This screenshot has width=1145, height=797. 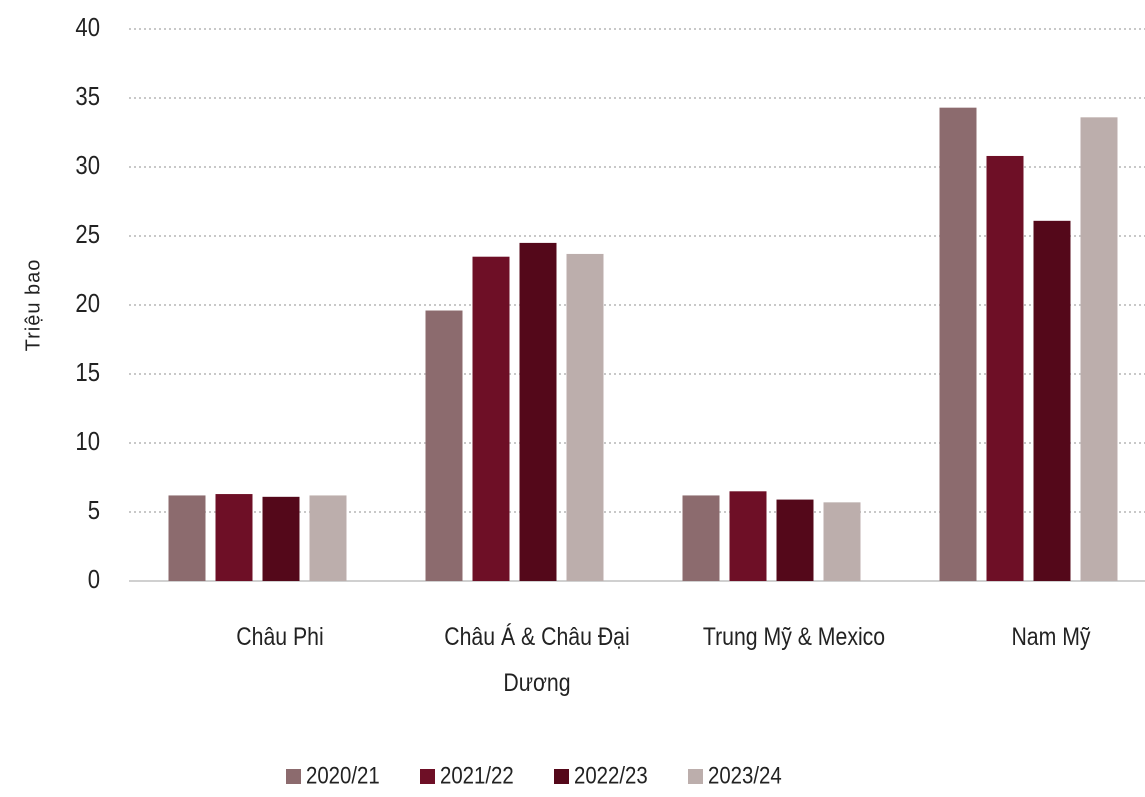 I want to click on y-axis-label: Triệu bao, so click(x=33, y=305).